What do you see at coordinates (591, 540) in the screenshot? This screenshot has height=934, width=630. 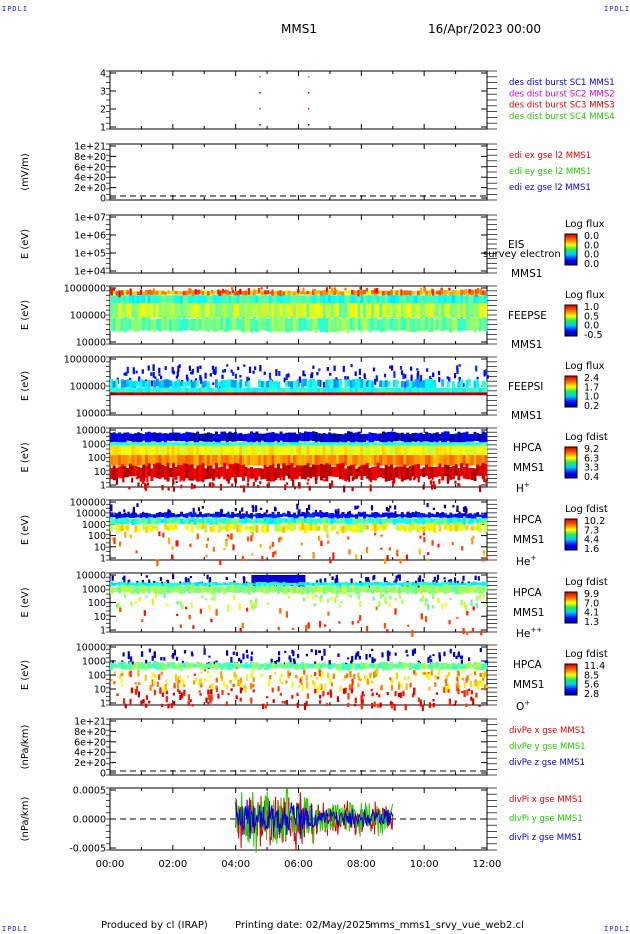 I see `hpca_he1-colorbar-tick-label: 4.4` at bounding box center [591, 540].